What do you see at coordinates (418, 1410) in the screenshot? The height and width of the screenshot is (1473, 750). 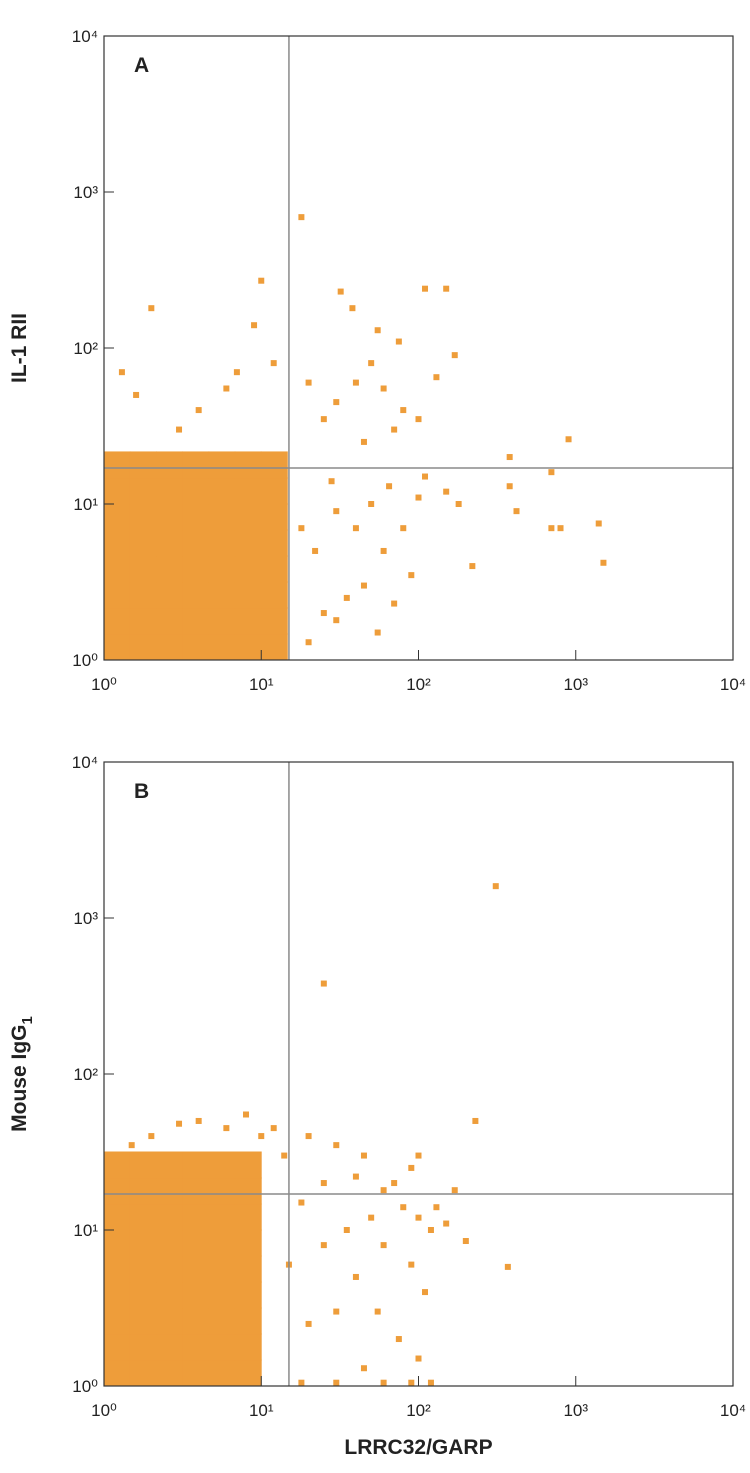 I see `x-tick-label: 10²` at bounding box center [418, 1410].